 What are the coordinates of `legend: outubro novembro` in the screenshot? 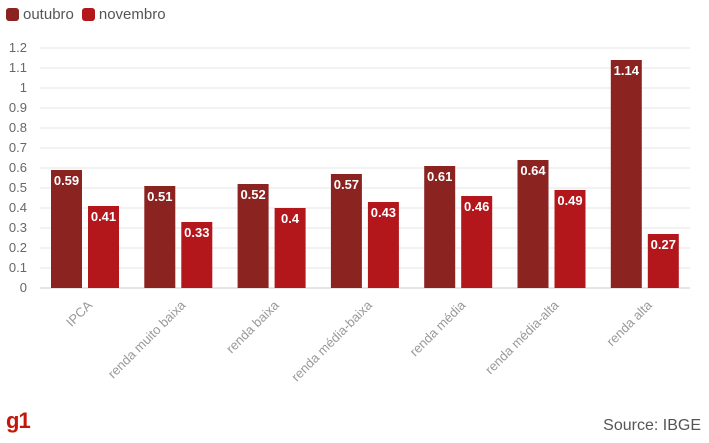 It's located at (90, 14).